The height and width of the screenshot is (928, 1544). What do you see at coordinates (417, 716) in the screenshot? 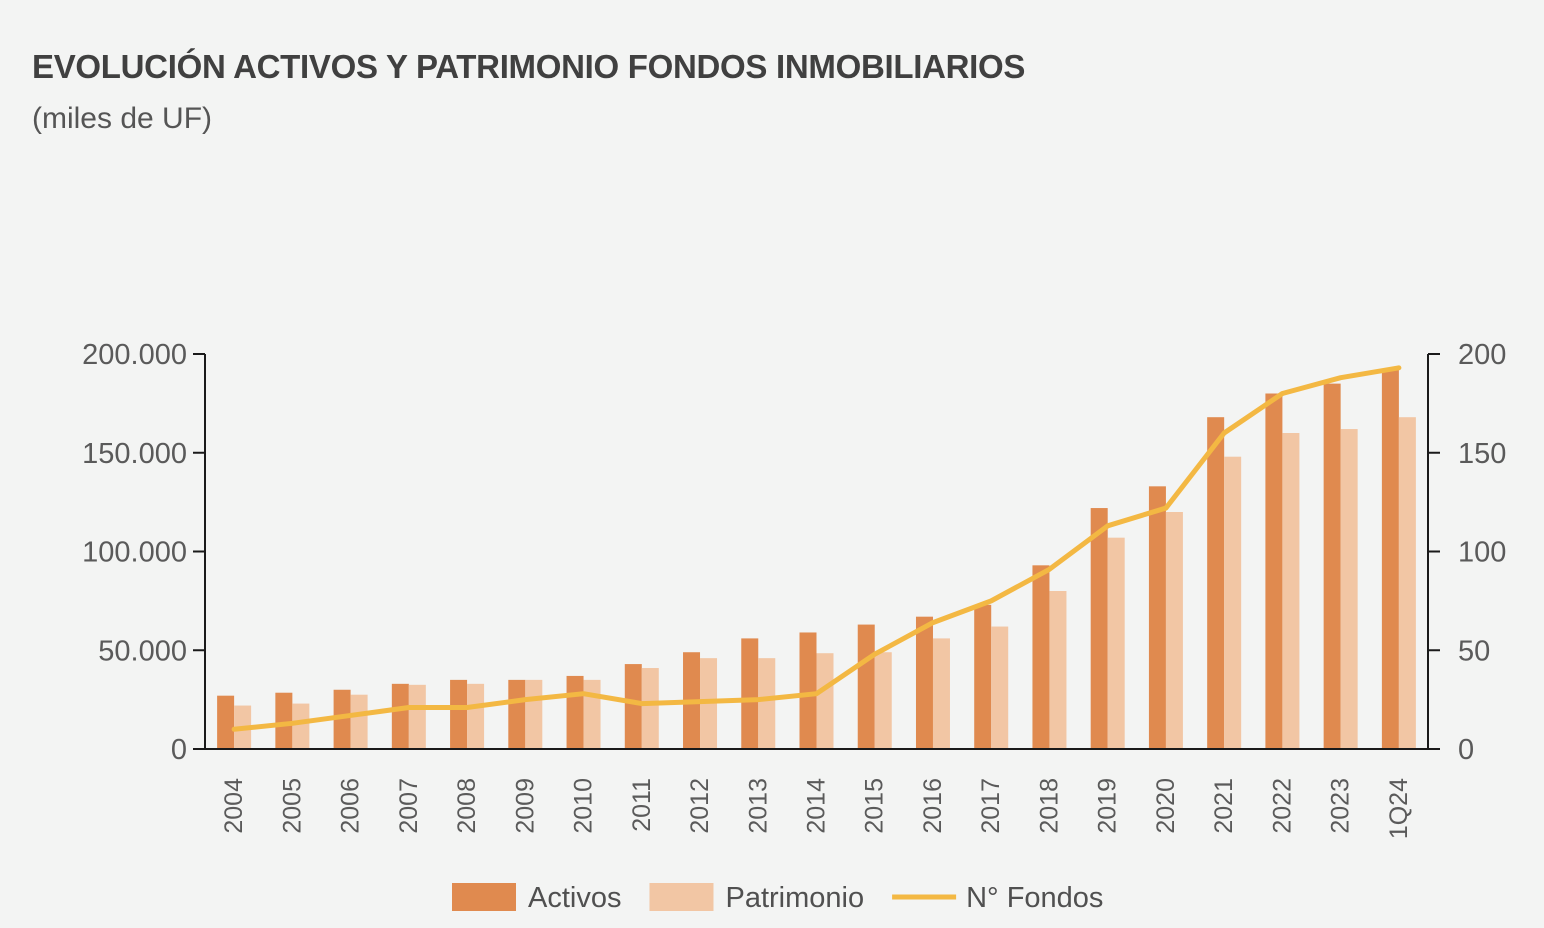
I see `bar-patrimonio-2007` at bounding box center [417, 716].